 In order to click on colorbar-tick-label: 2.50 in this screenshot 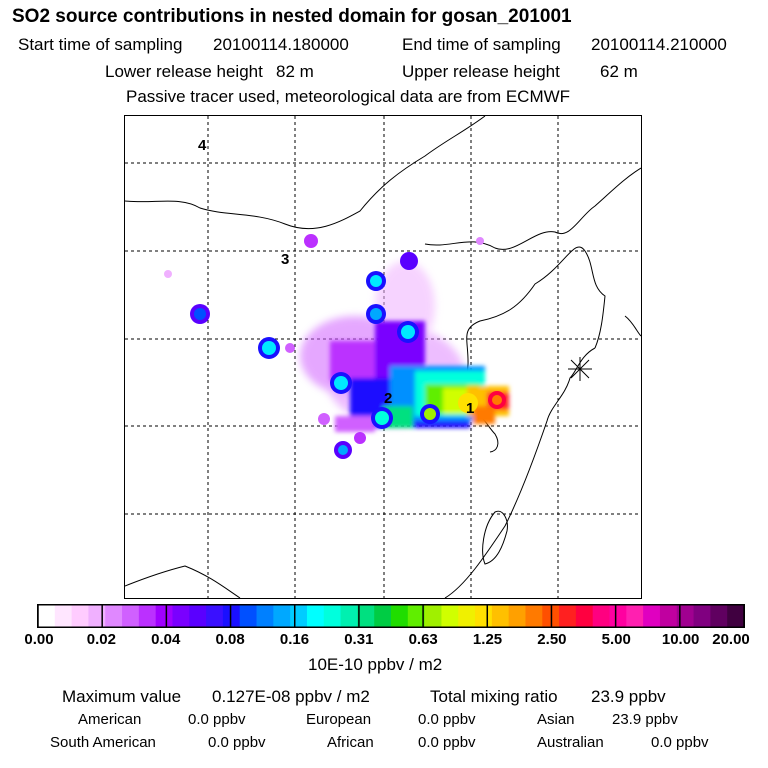, I will do `click(552, 639)`.